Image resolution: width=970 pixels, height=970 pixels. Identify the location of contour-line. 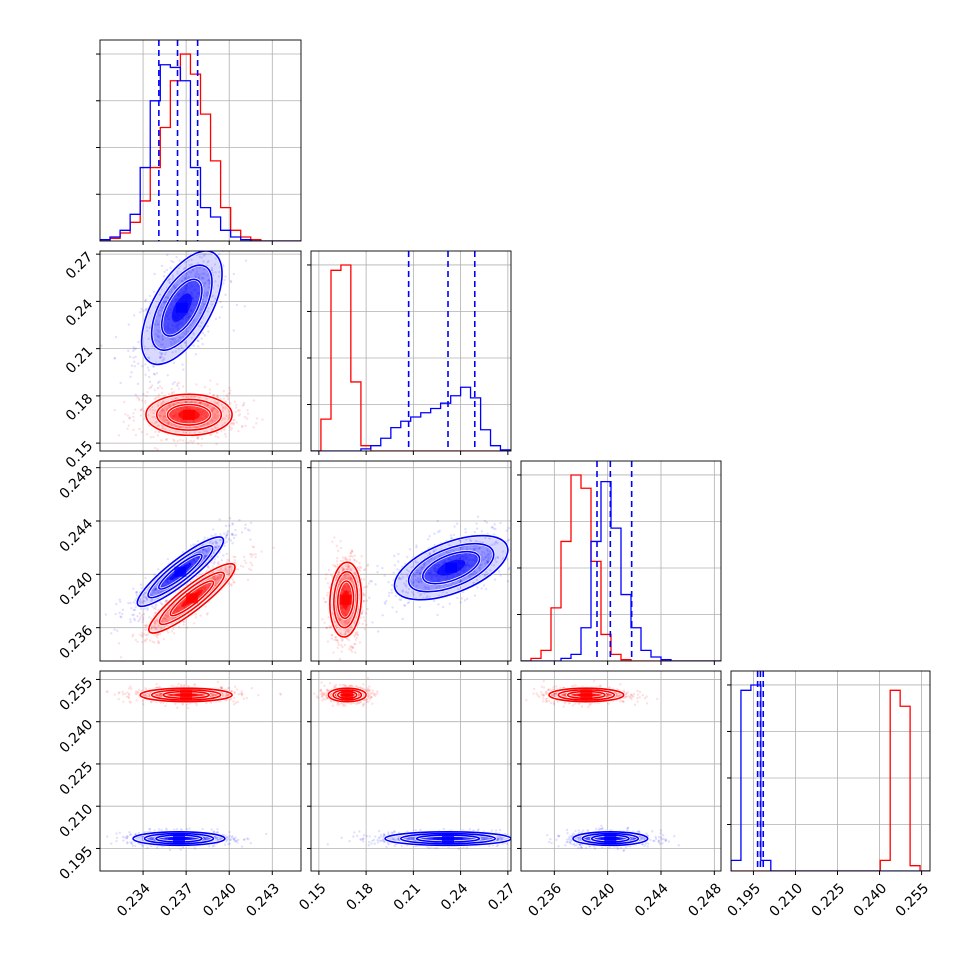
(180, 572).